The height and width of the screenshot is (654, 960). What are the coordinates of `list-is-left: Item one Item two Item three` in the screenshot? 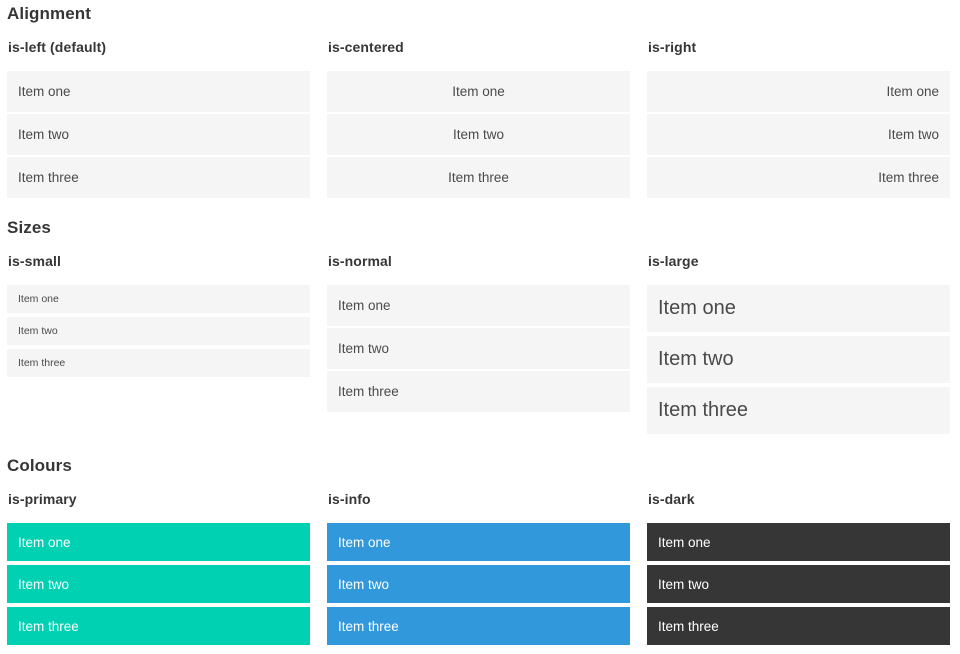 It's located at (158, 134).